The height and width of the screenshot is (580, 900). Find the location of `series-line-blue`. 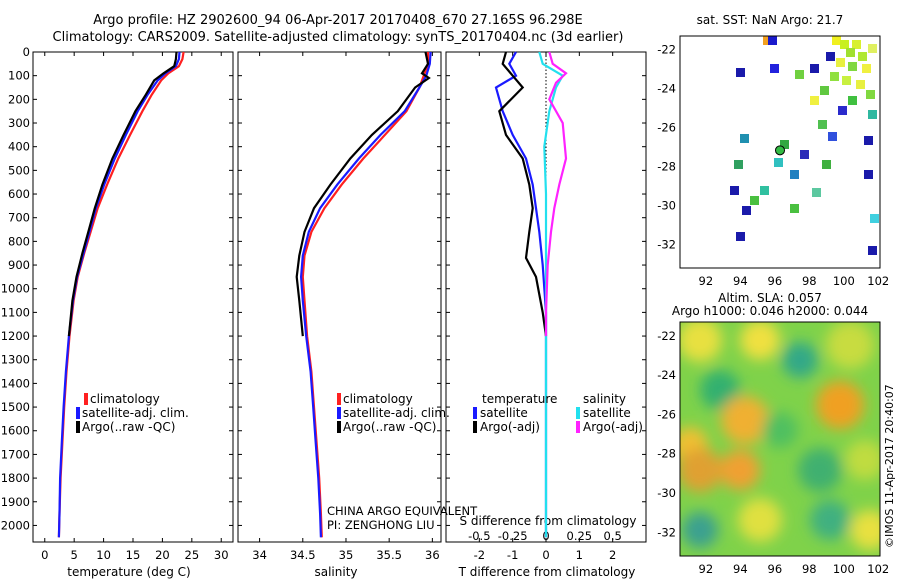

series-line-blue is located at coordinates (365, 294).